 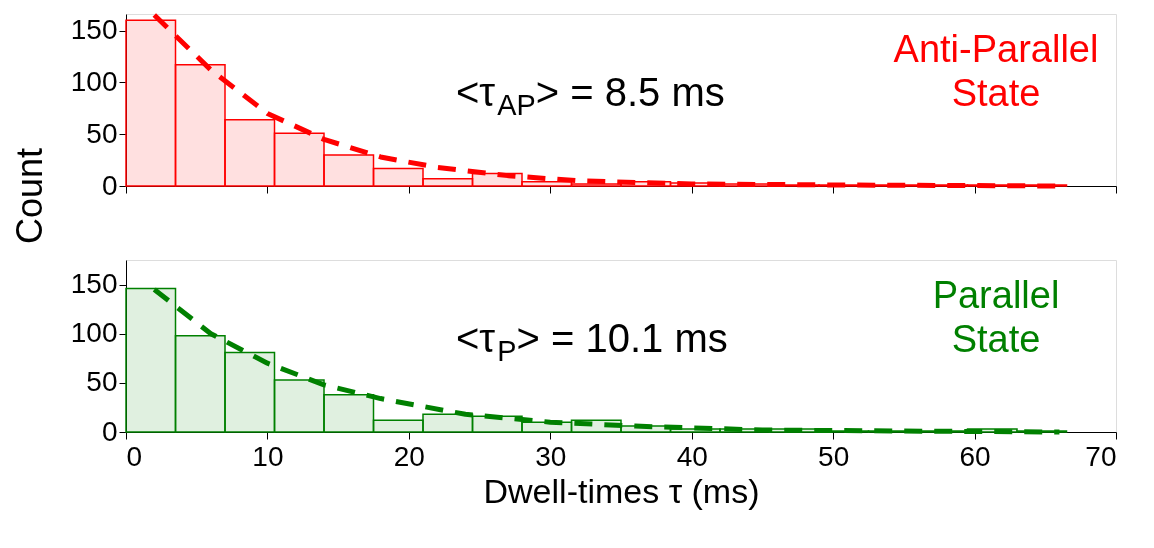 I want to click on x-tick-label: 0, so click(x=134, y=456).